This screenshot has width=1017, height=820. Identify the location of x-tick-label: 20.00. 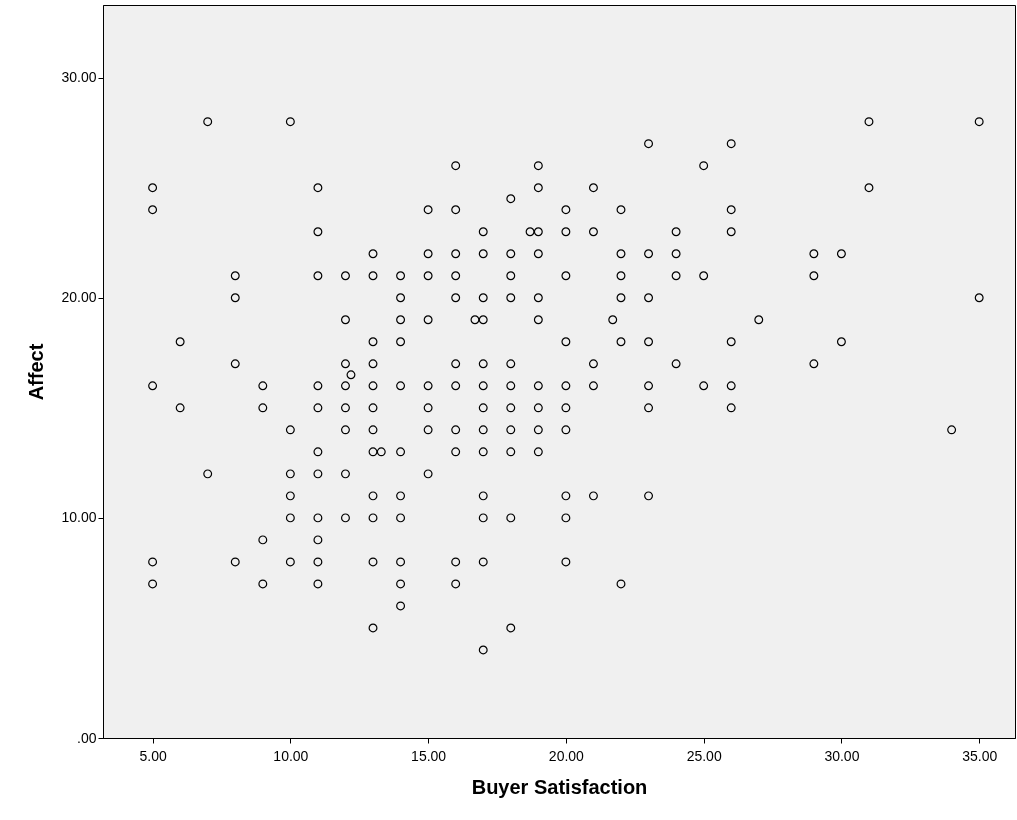
(566, 755).